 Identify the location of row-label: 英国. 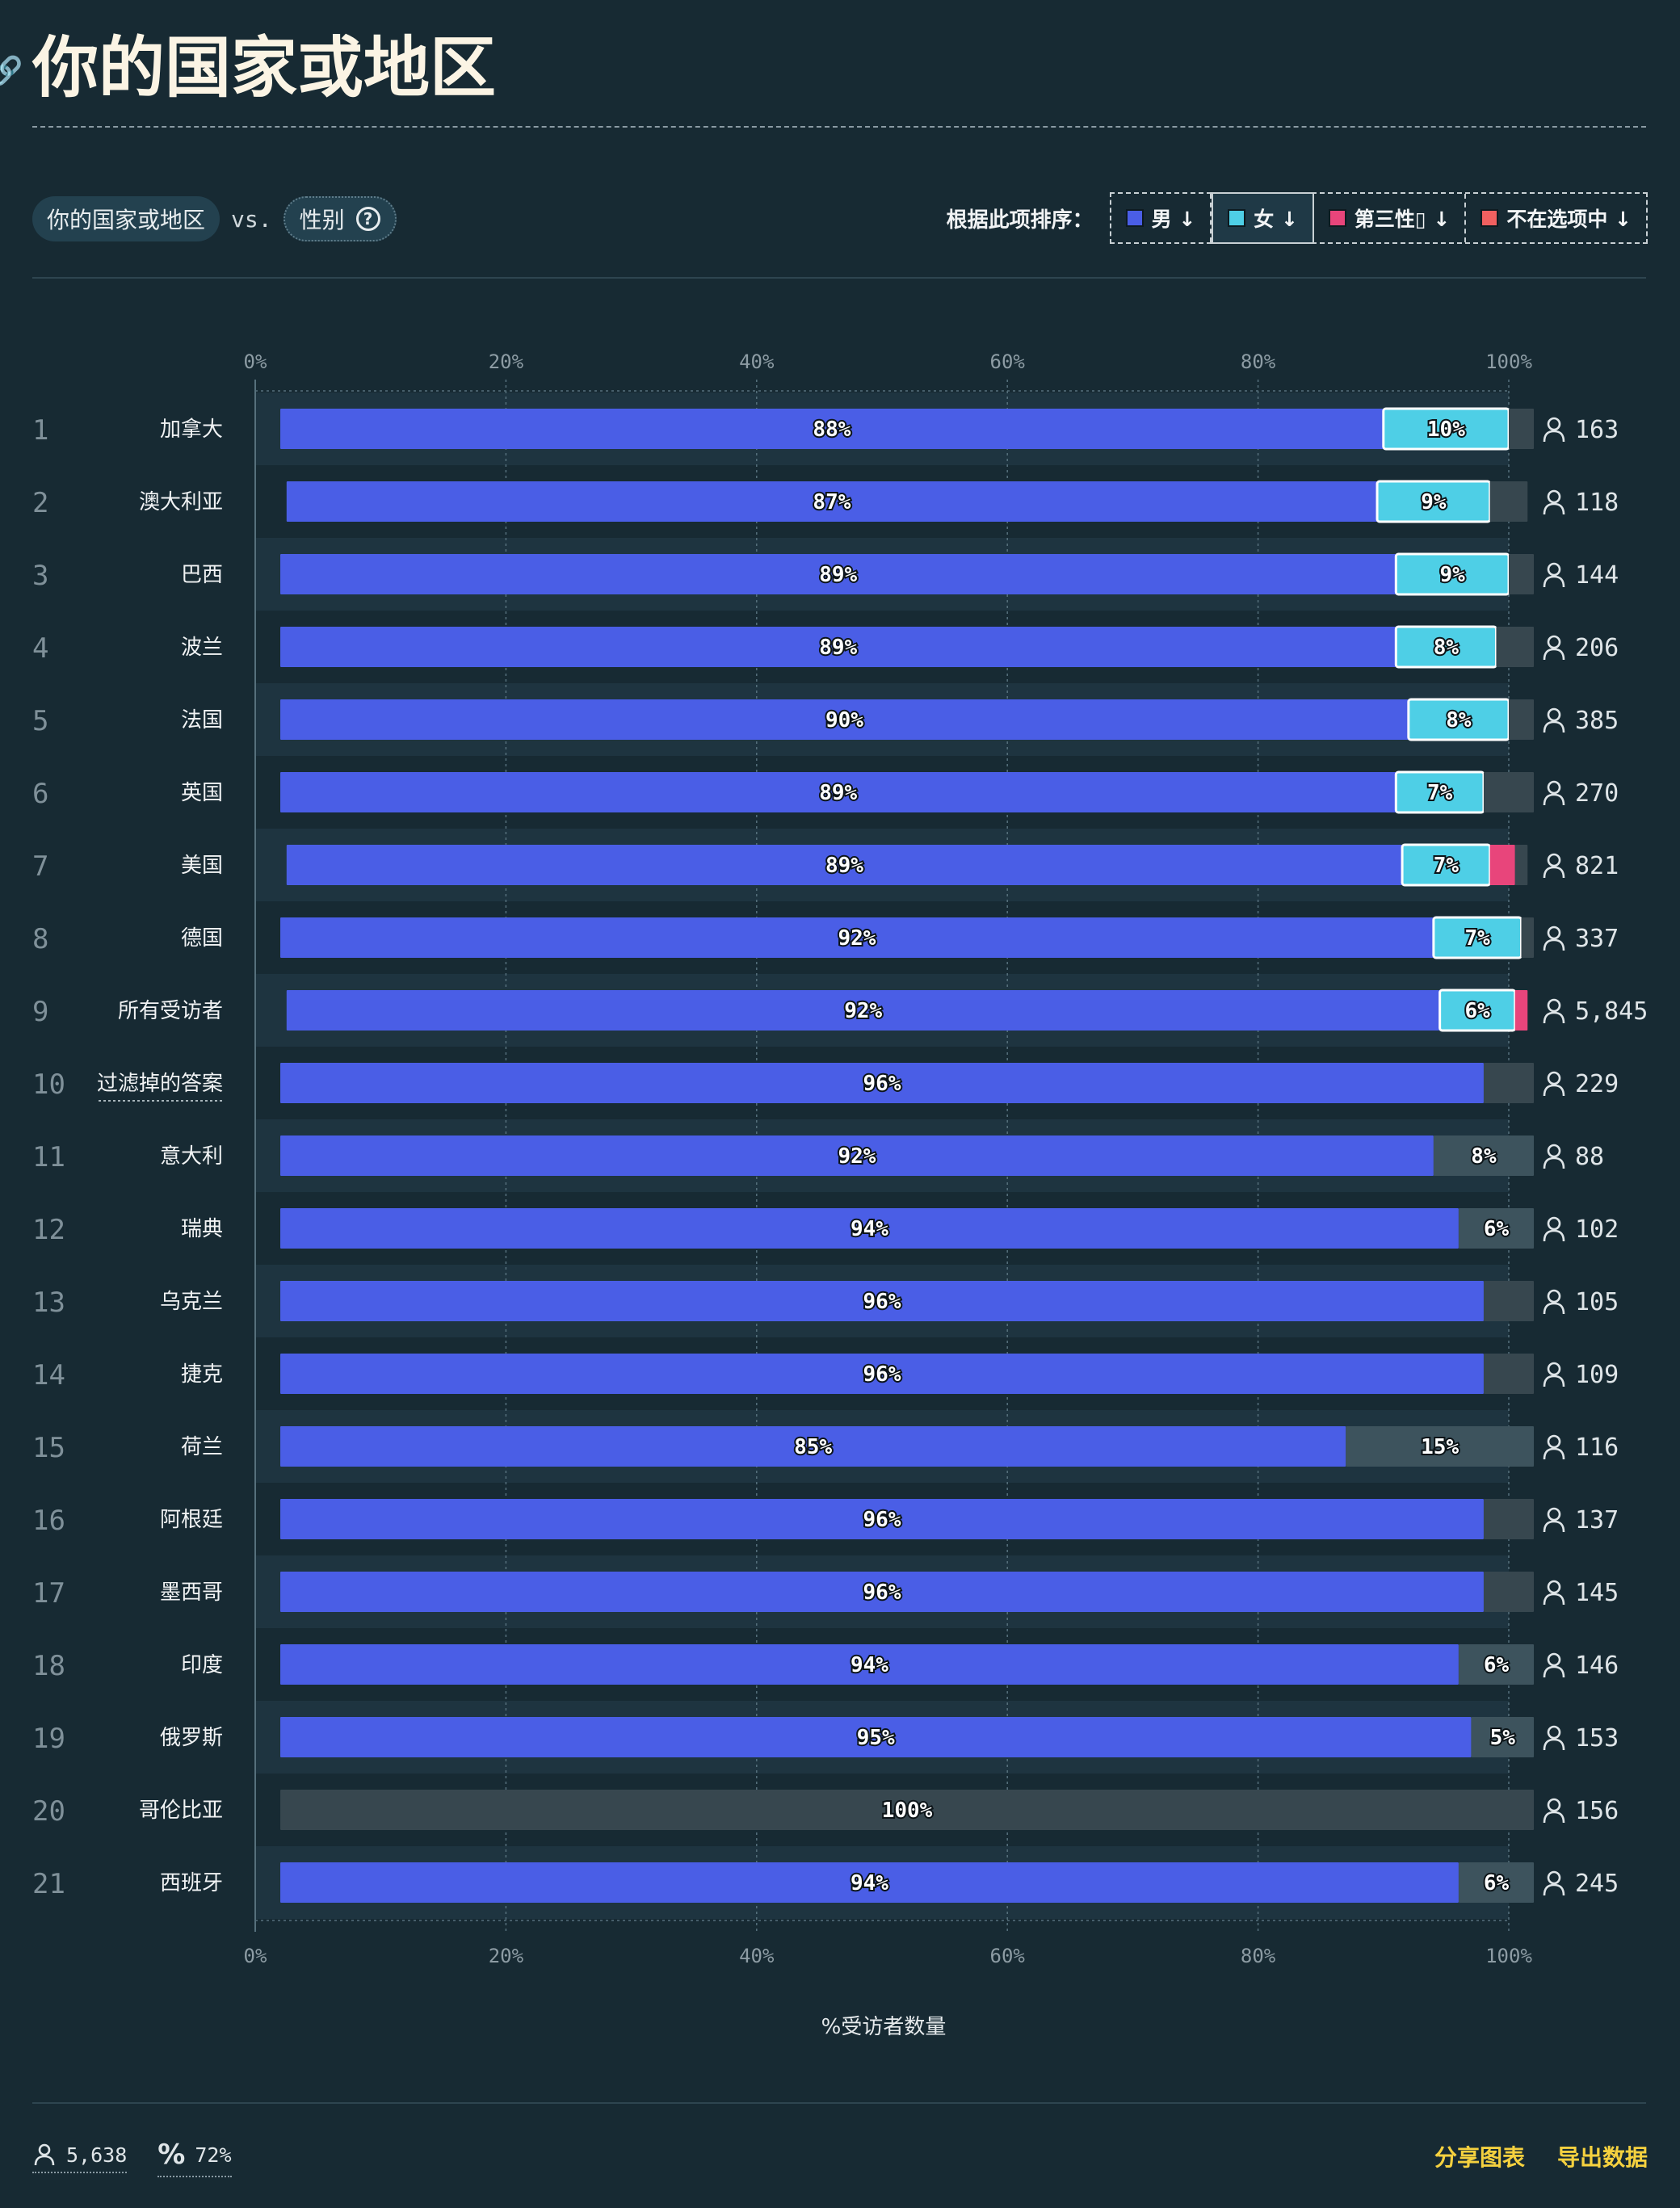
(202, 793).